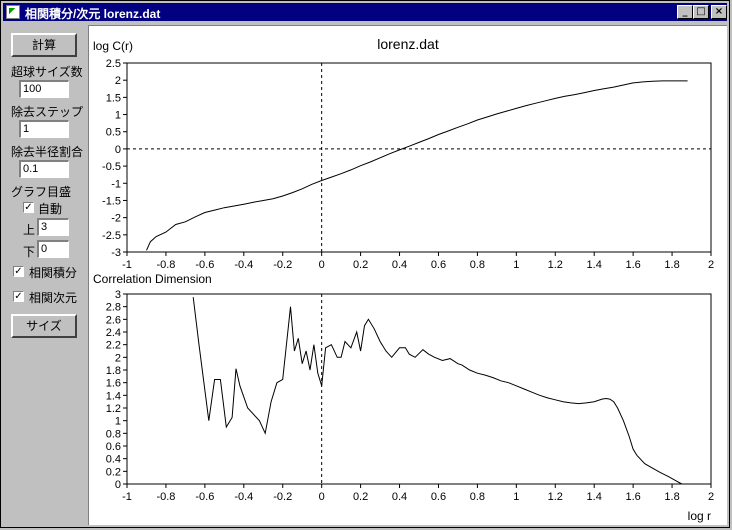 This screenshot has width=732, height=530. What do you see at coordinates (18, 271) in the screenshot?
I see `correlation-integral-checkbox: ✓` at bounding box center [18, 271].